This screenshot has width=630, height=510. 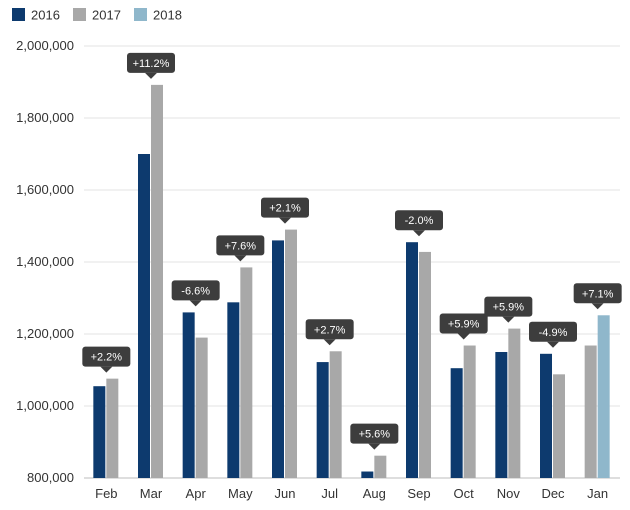 I want to click on x-tick-label: Mar, so click(x=151, y=493).